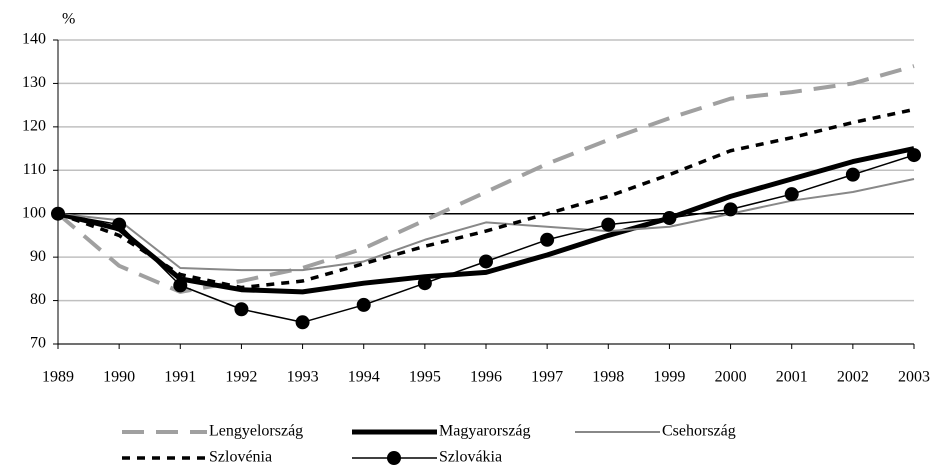 The height and width of the screenshot is (468, 936). I want to click on x-tick-label: 1991, so click(180, 377).